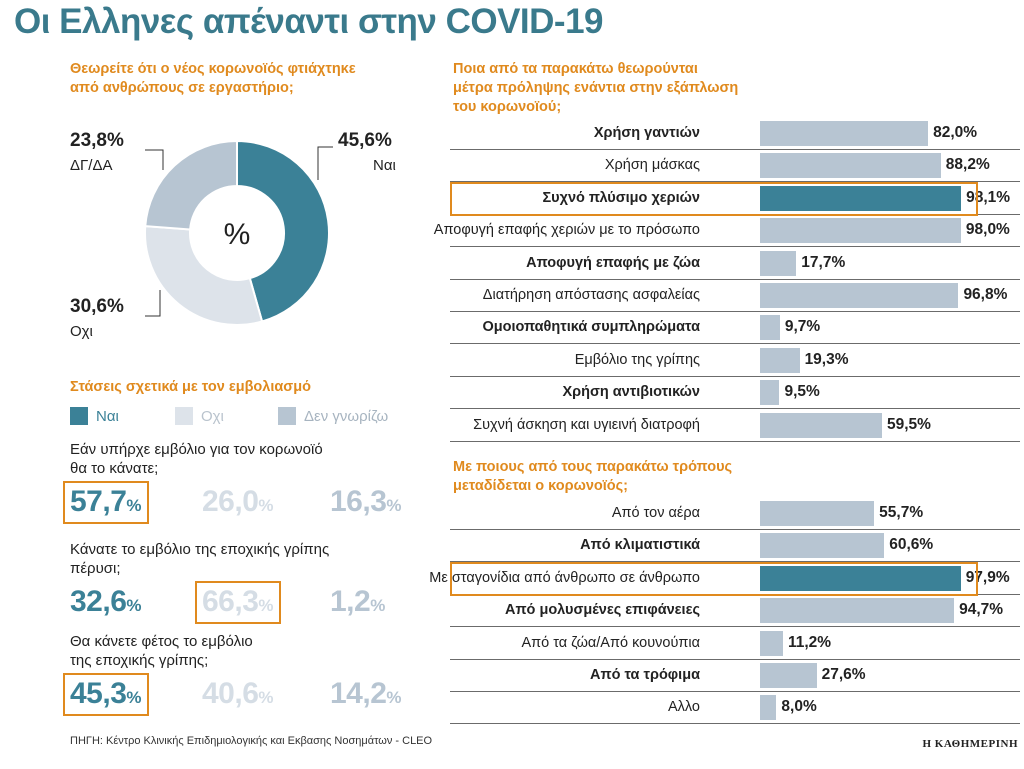 This screenshot has width=1024, height=769. Describe the element at coordinates (541, 486) in the screenshot. I see `transmission-title-line2: μεταδίδεται ο κορωνοϊός;` at that location.